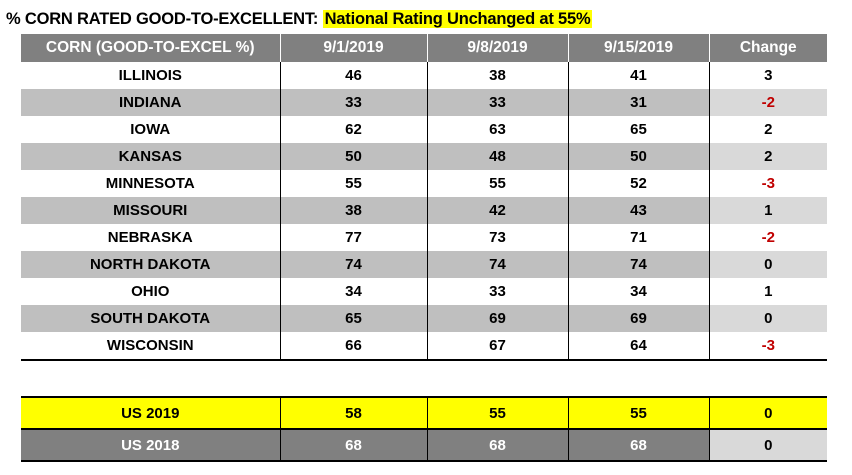 The image size is (852, 475). I want to click on state-name: OHIO, so click(150, 291).